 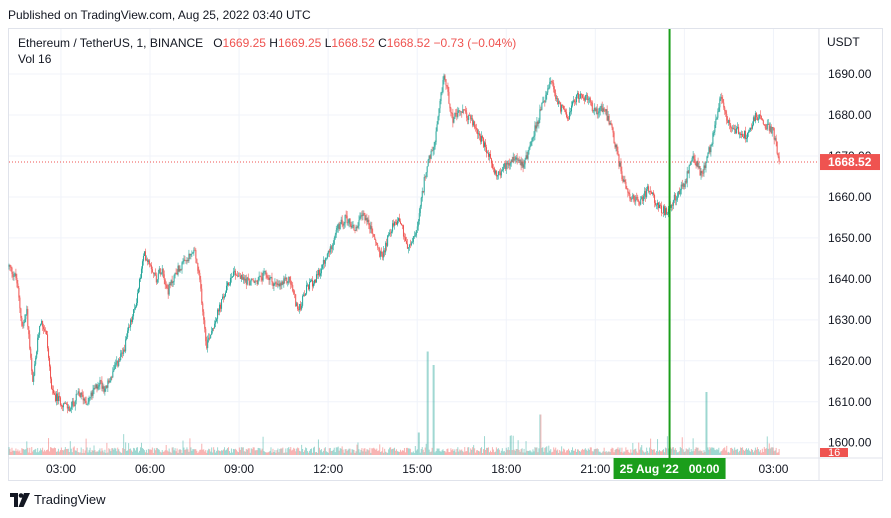 I want to click on low-label: L, so click(x=328, y=43).